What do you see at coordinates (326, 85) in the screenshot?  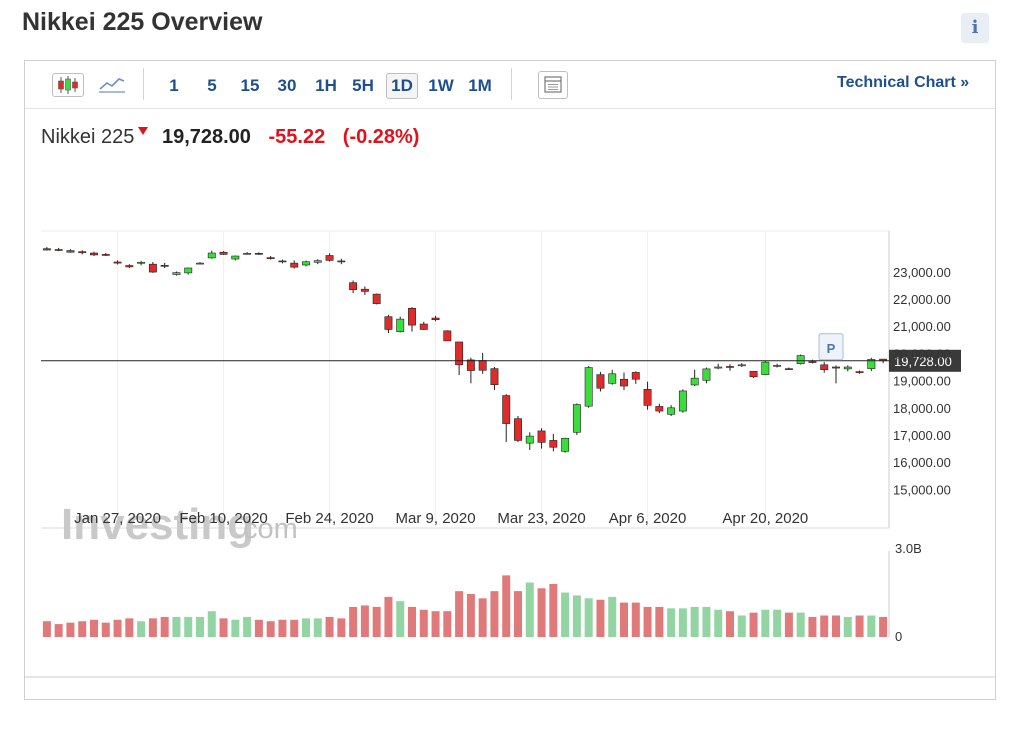 I see `interval-1h: 1H` at bounding box center [326, 85].